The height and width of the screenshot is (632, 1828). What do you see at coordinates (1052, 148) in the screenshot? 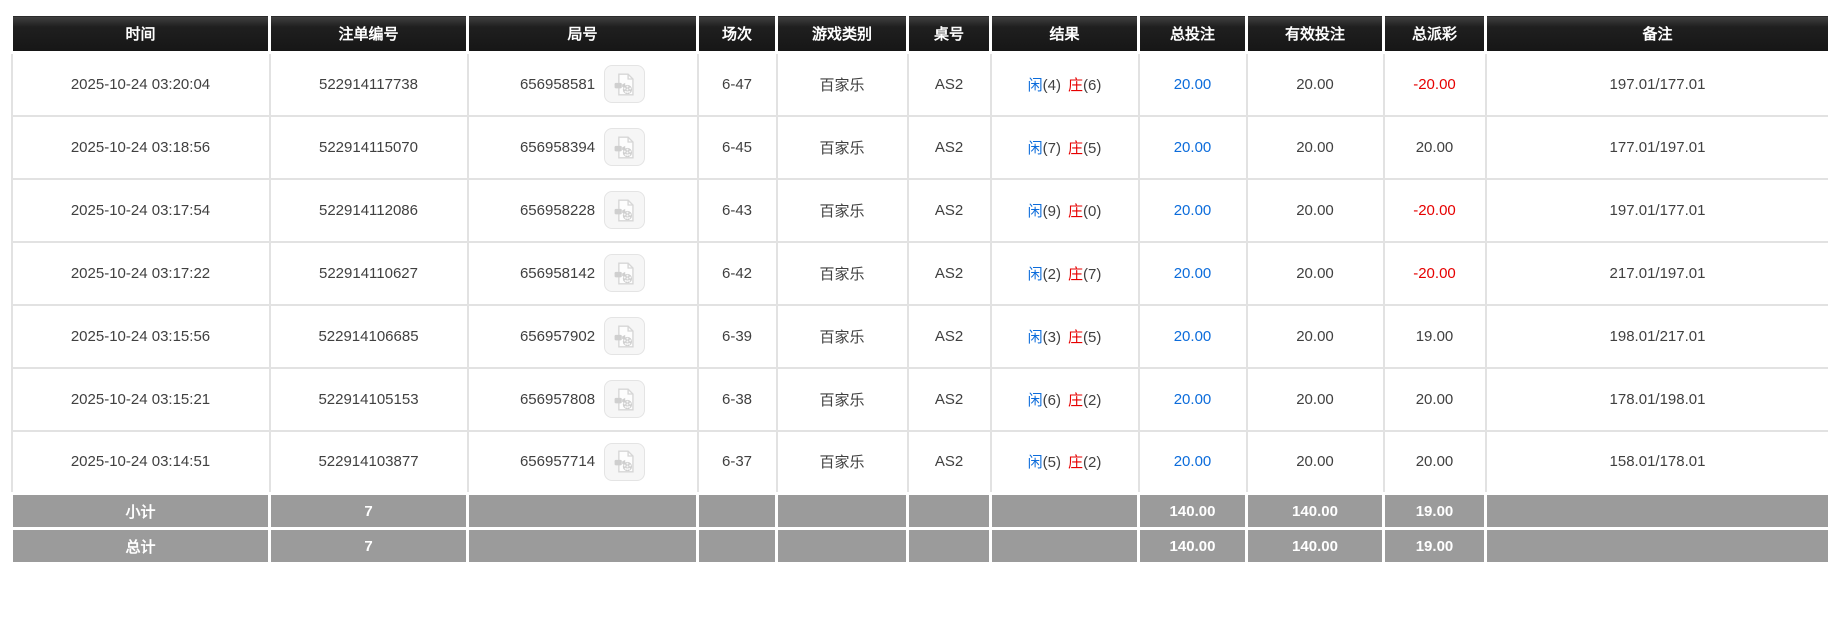
I see `player-score: (7)` at bounding box center [1052, 148].